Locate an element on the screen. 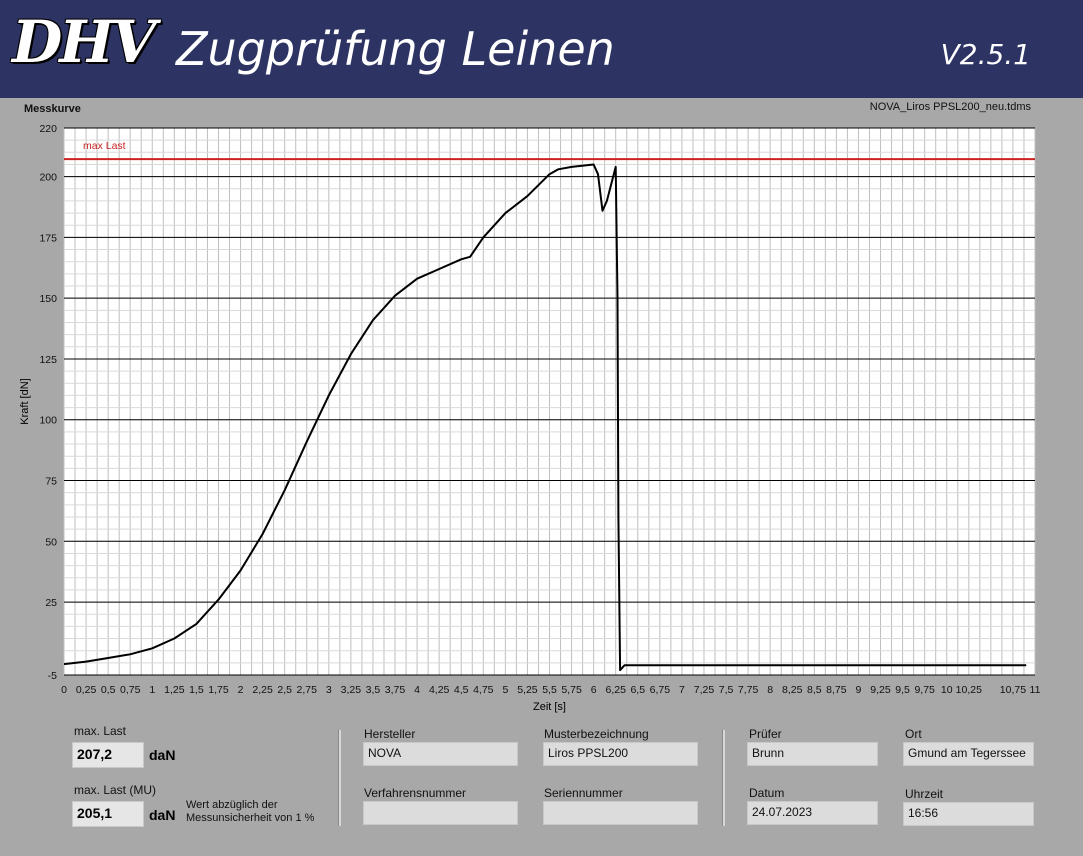 The width and height of the screenshot is (1083, 856). y-axis-label: Kraft [dN] is located at coordinates (25, 401).